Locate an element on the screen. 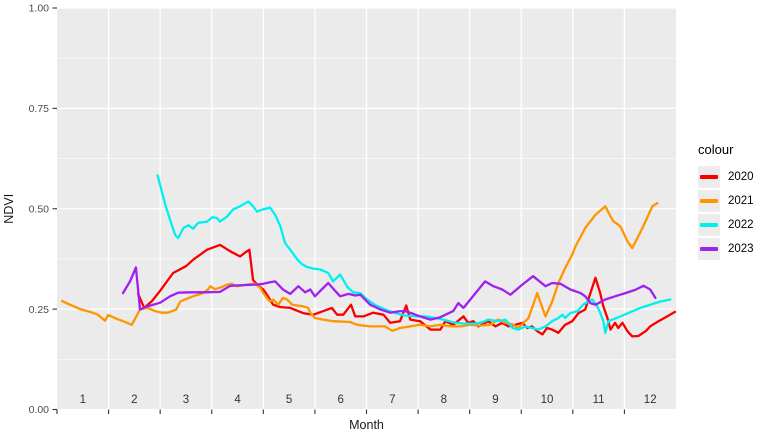  x-tick-label: 5 is located at coordinates (289, 400).